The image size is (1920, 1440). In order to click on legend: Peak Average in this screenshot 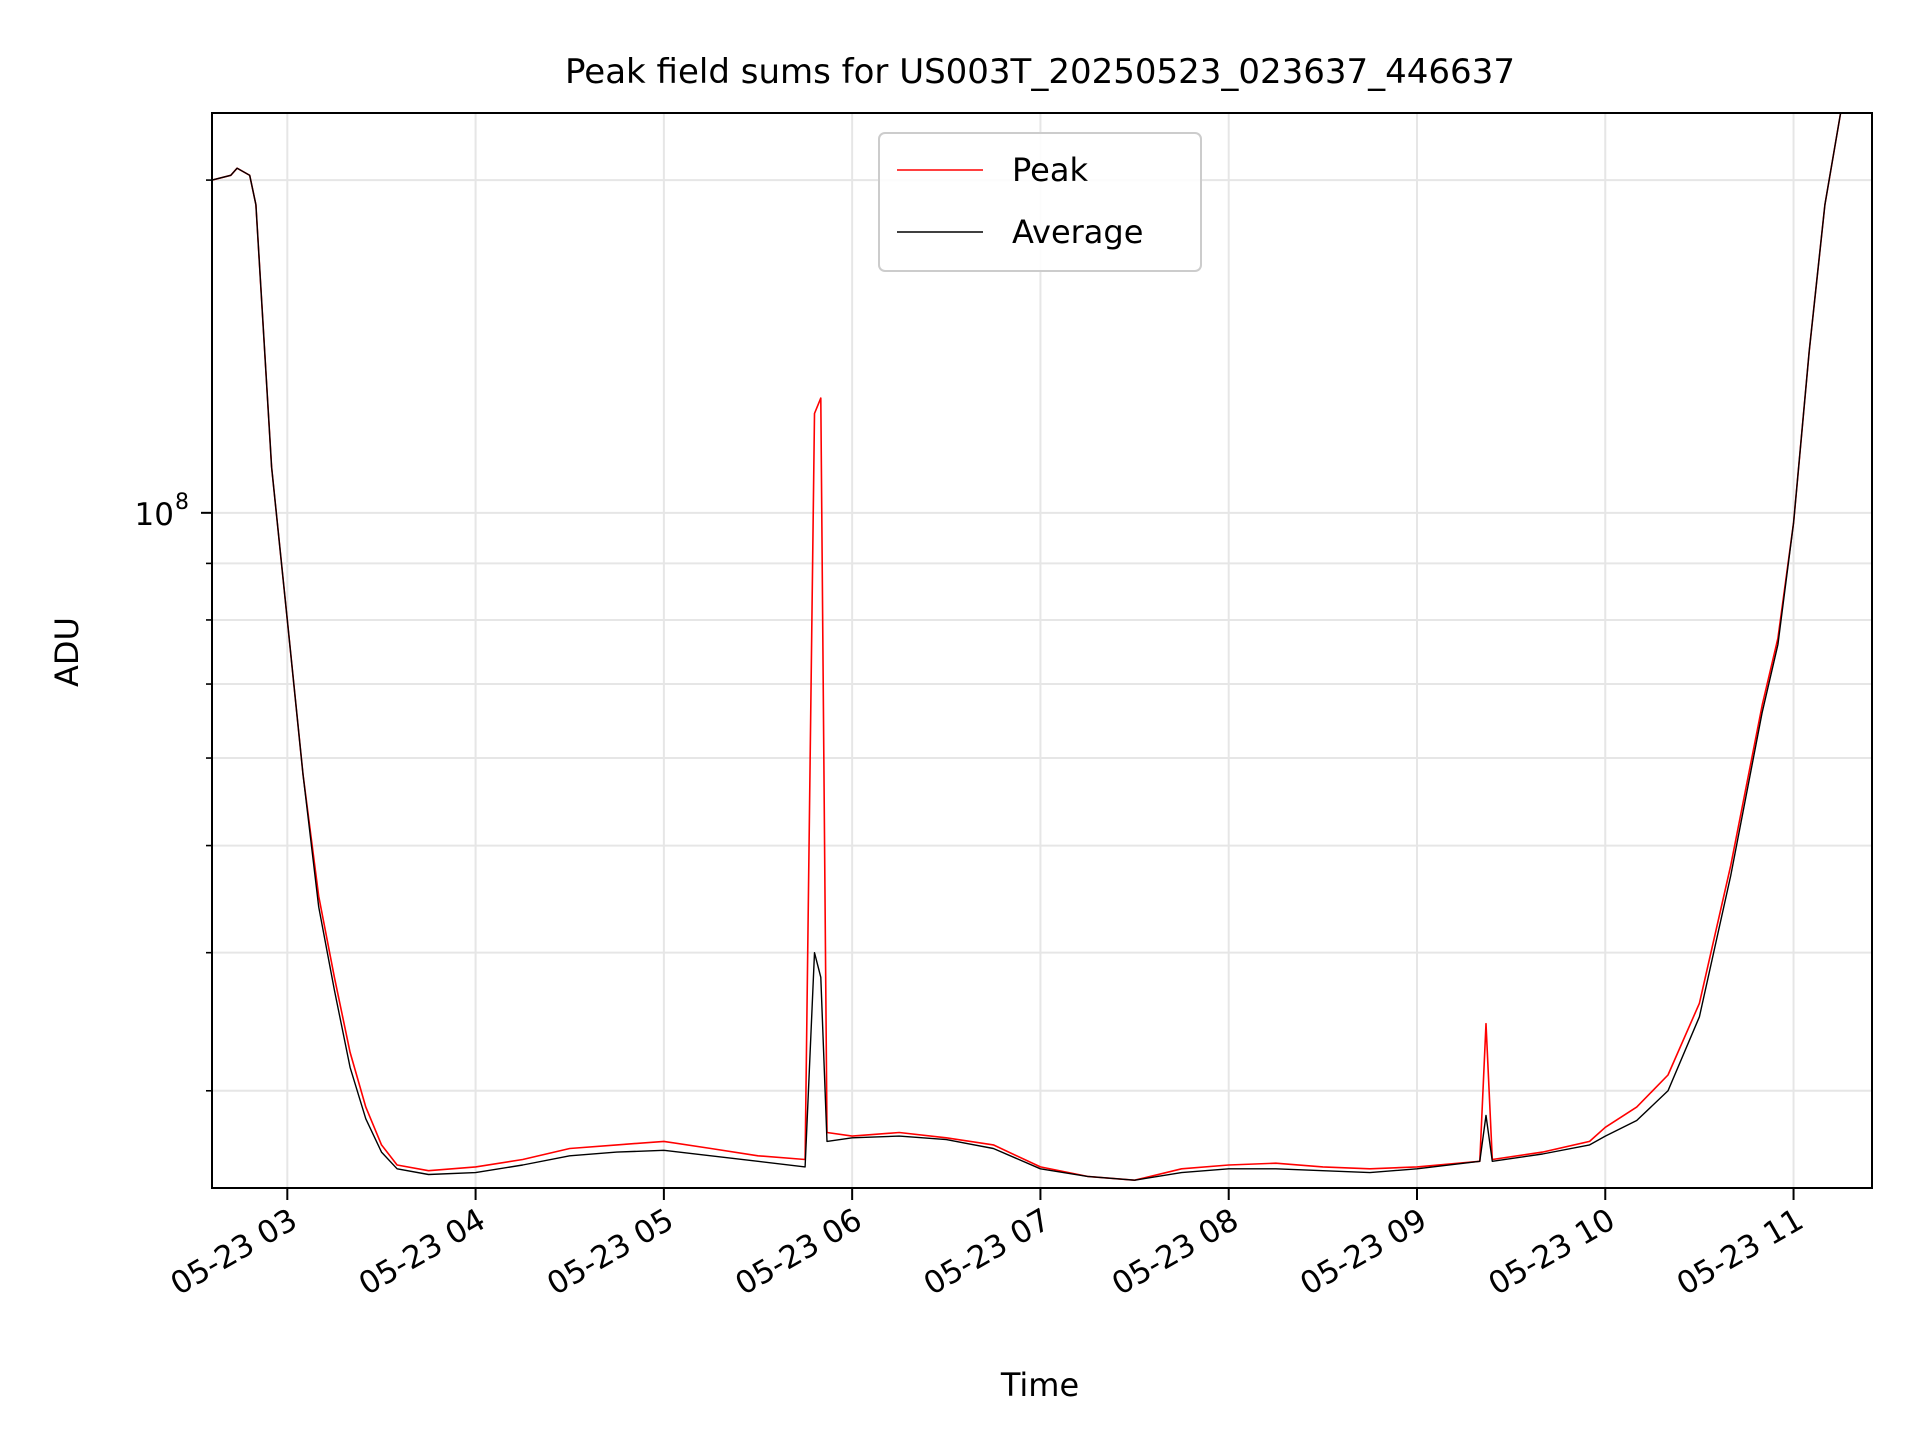, I will do `click(1040, 202)`.